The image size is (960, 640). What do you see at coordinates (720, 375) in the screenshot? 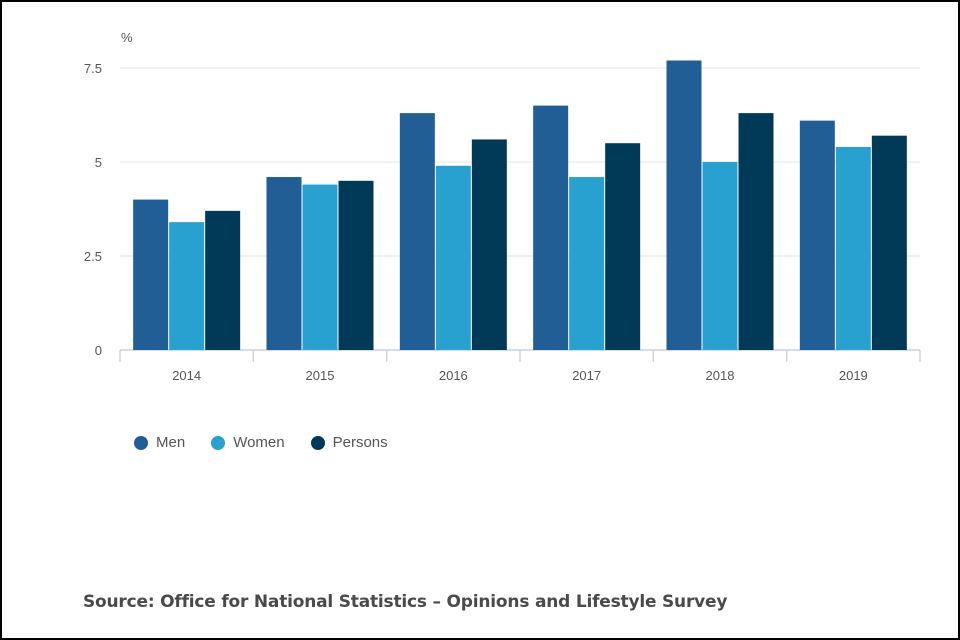
I see `x-tick-label: 2018` at bounding box center [720, 375].